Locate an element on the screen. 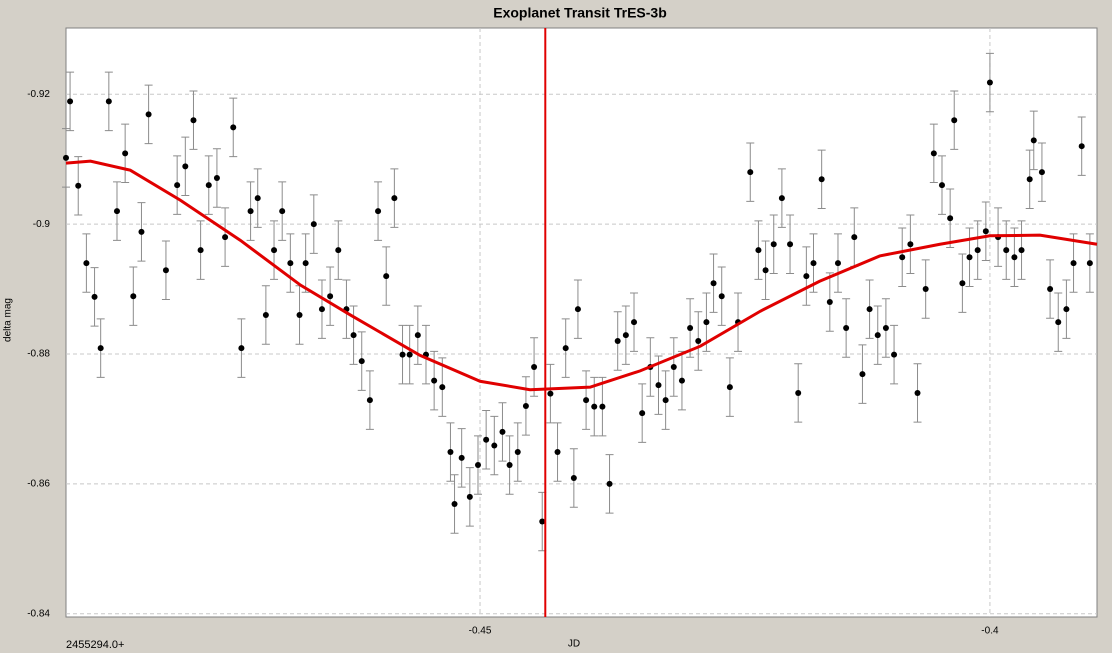 Image resolution: width=1112 pixels, height=653 pixels. y-axis-label: delta mag is located at coordinates (8, 320).